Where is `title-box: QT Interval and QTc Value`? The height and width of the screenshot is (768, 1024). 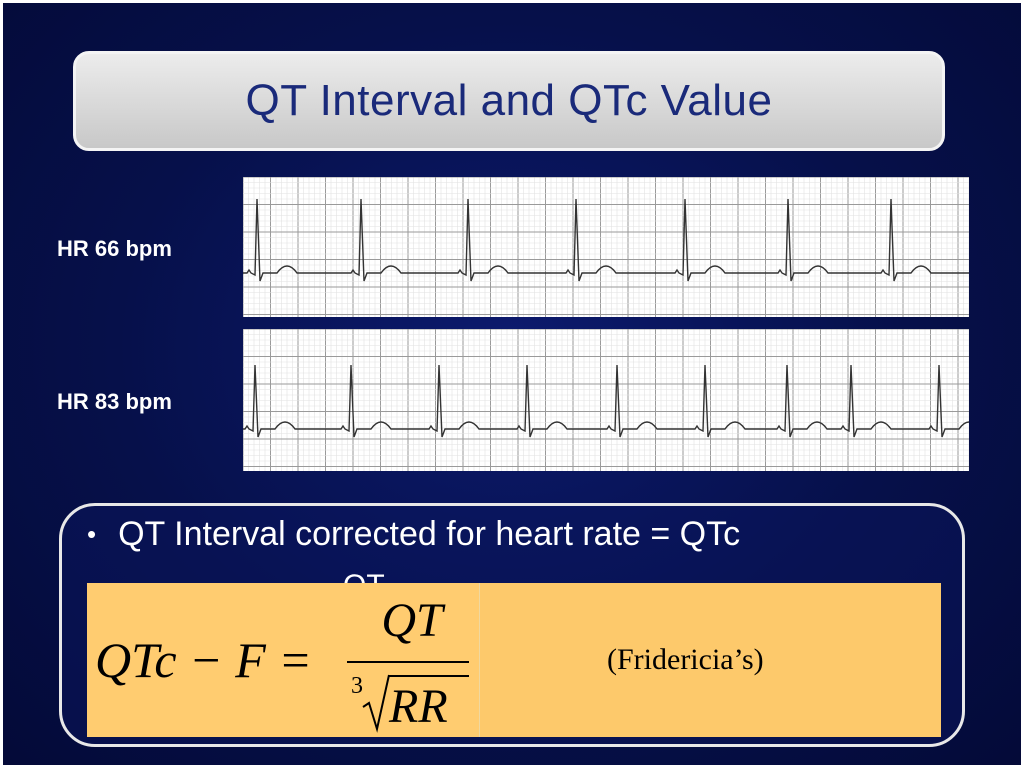 title-box: QT Interval and QTc Value is located at coordinates (509, 101).